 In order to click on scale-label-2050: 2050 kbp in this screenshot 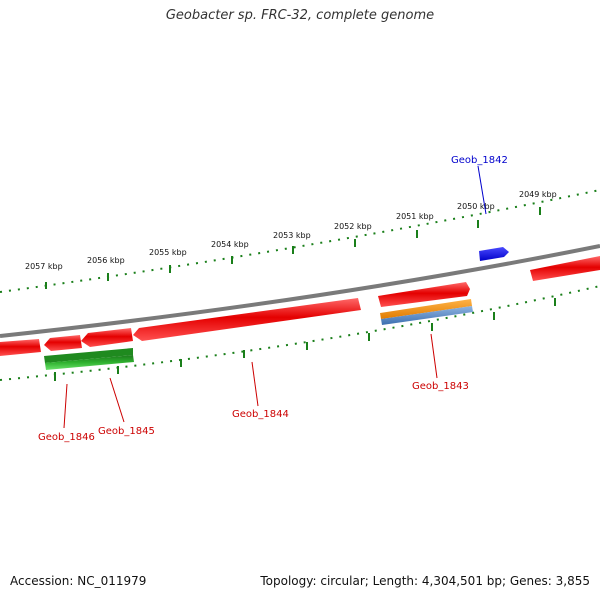, I will do `click(476, 206)`.